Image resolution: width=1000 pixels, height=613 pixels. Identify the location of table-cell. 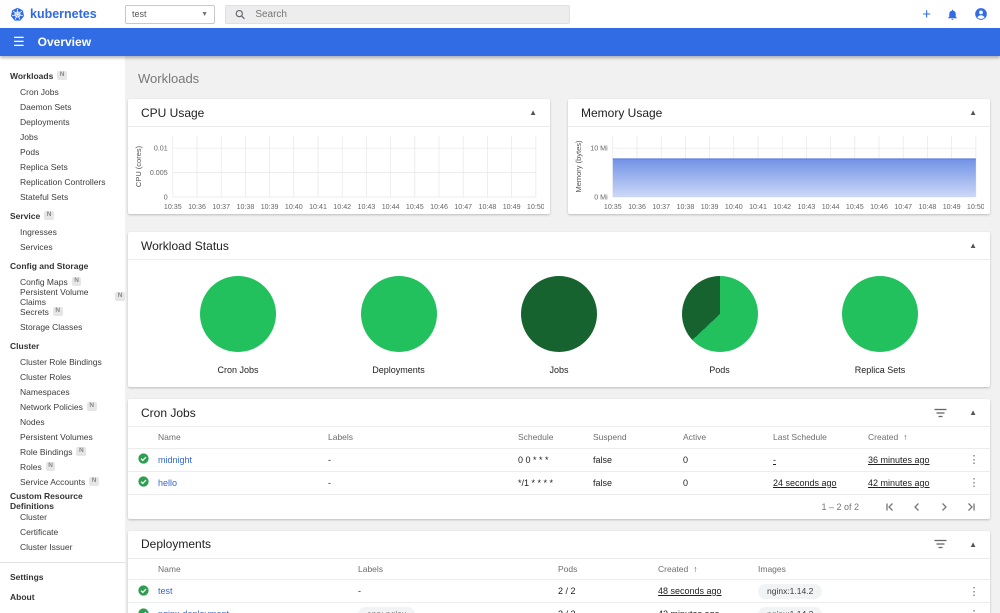
(143, 607).